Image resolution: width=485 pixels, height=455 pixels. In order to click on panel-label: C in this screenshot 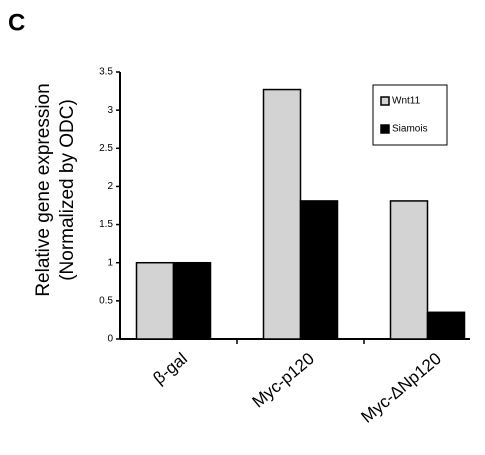, I will do `click(16, 22)`.